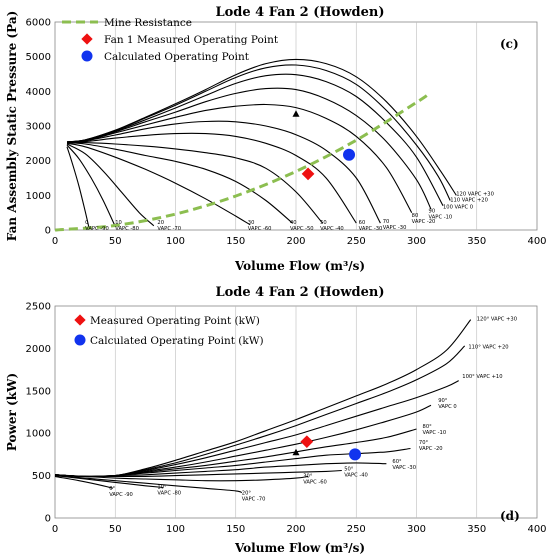  What do you see at coordinates (169, 493) in the screenshot?
I see `chart-d-series-label: VAPC -80` at bounding box center [169, 493].